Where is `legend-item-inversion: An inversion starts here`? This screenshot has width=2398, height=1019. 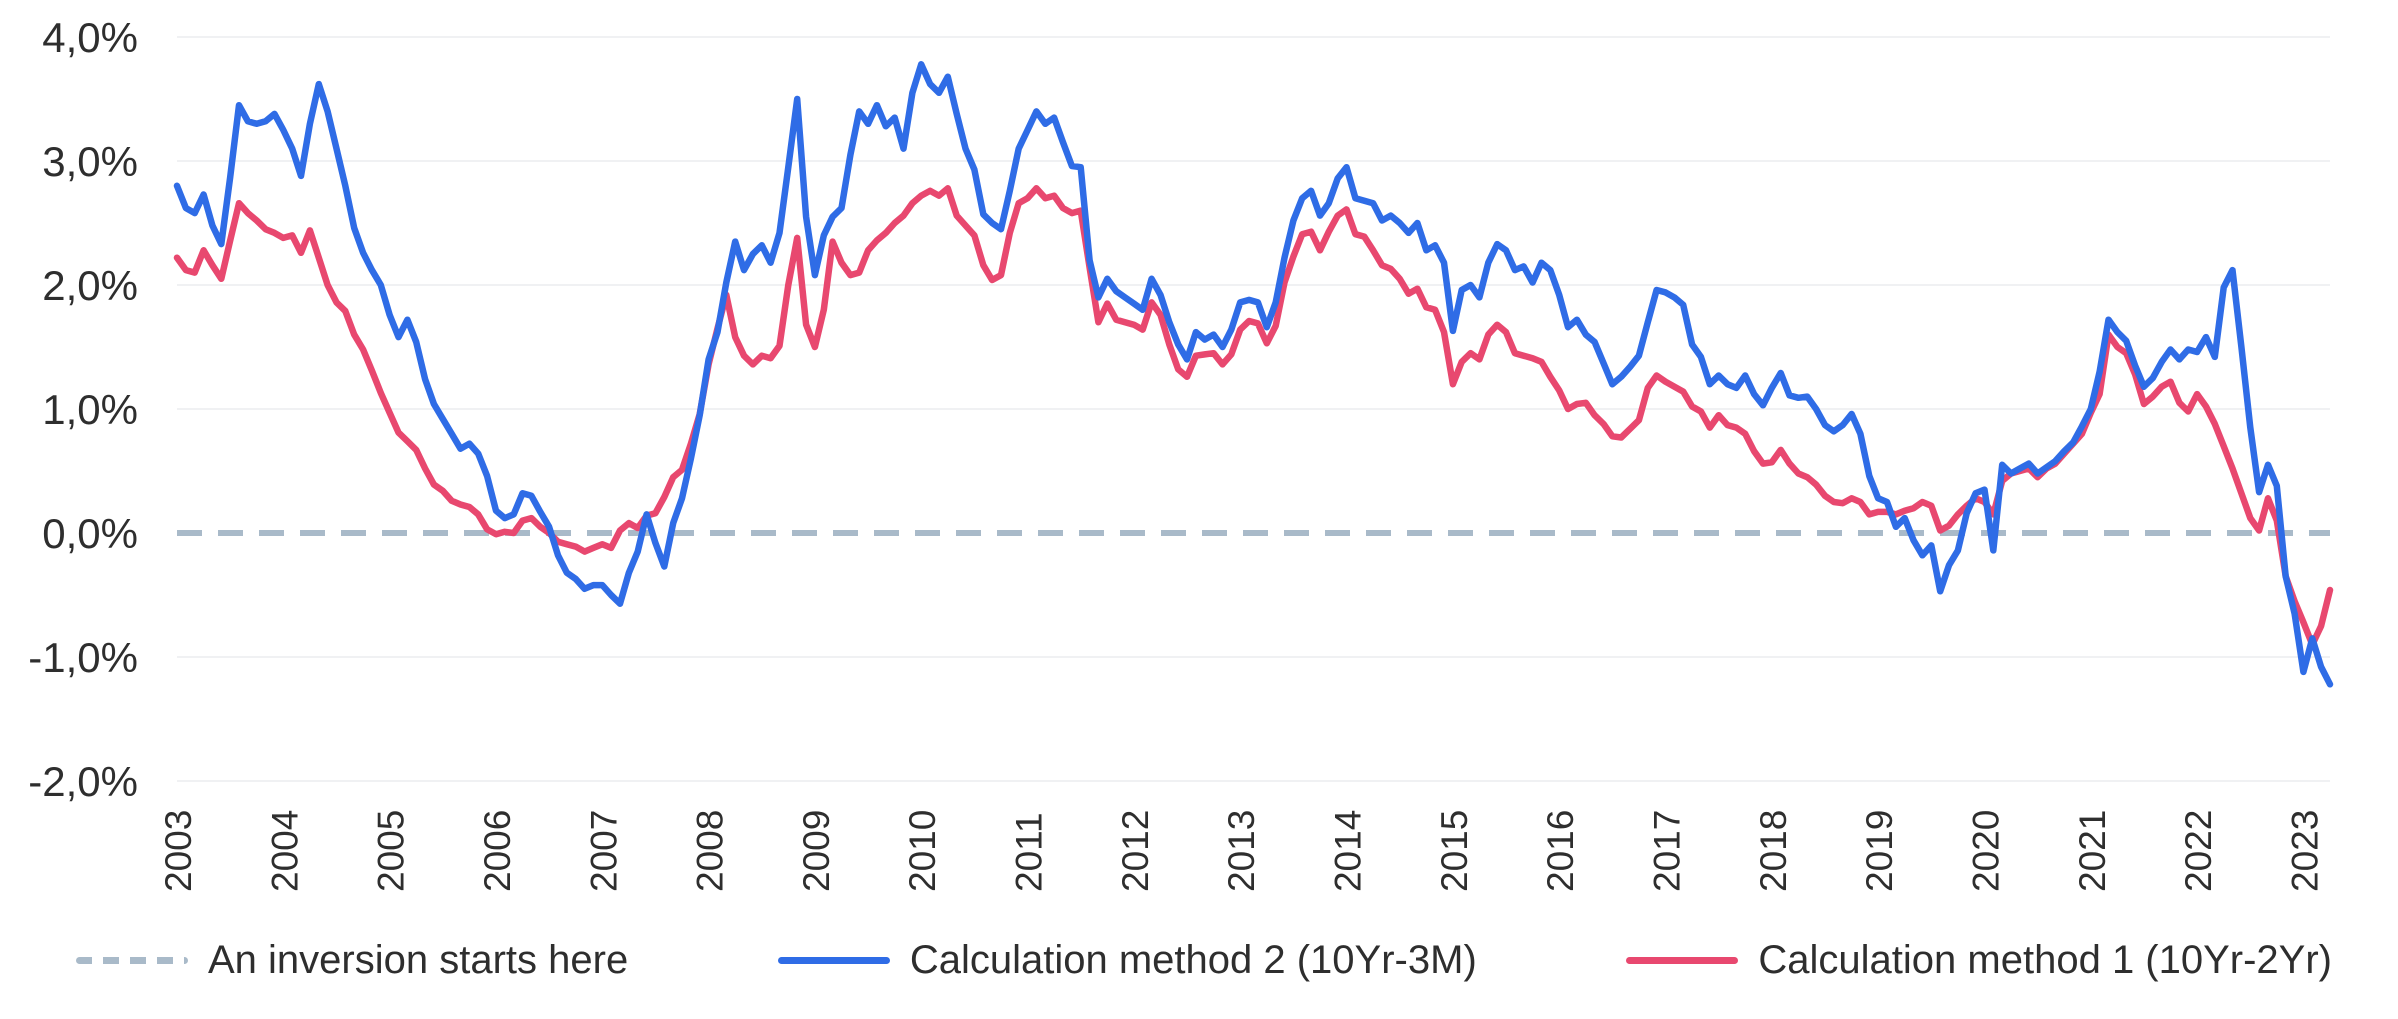 legend-item-inversion: An inversion starts here is located at coordinates (352, 960).